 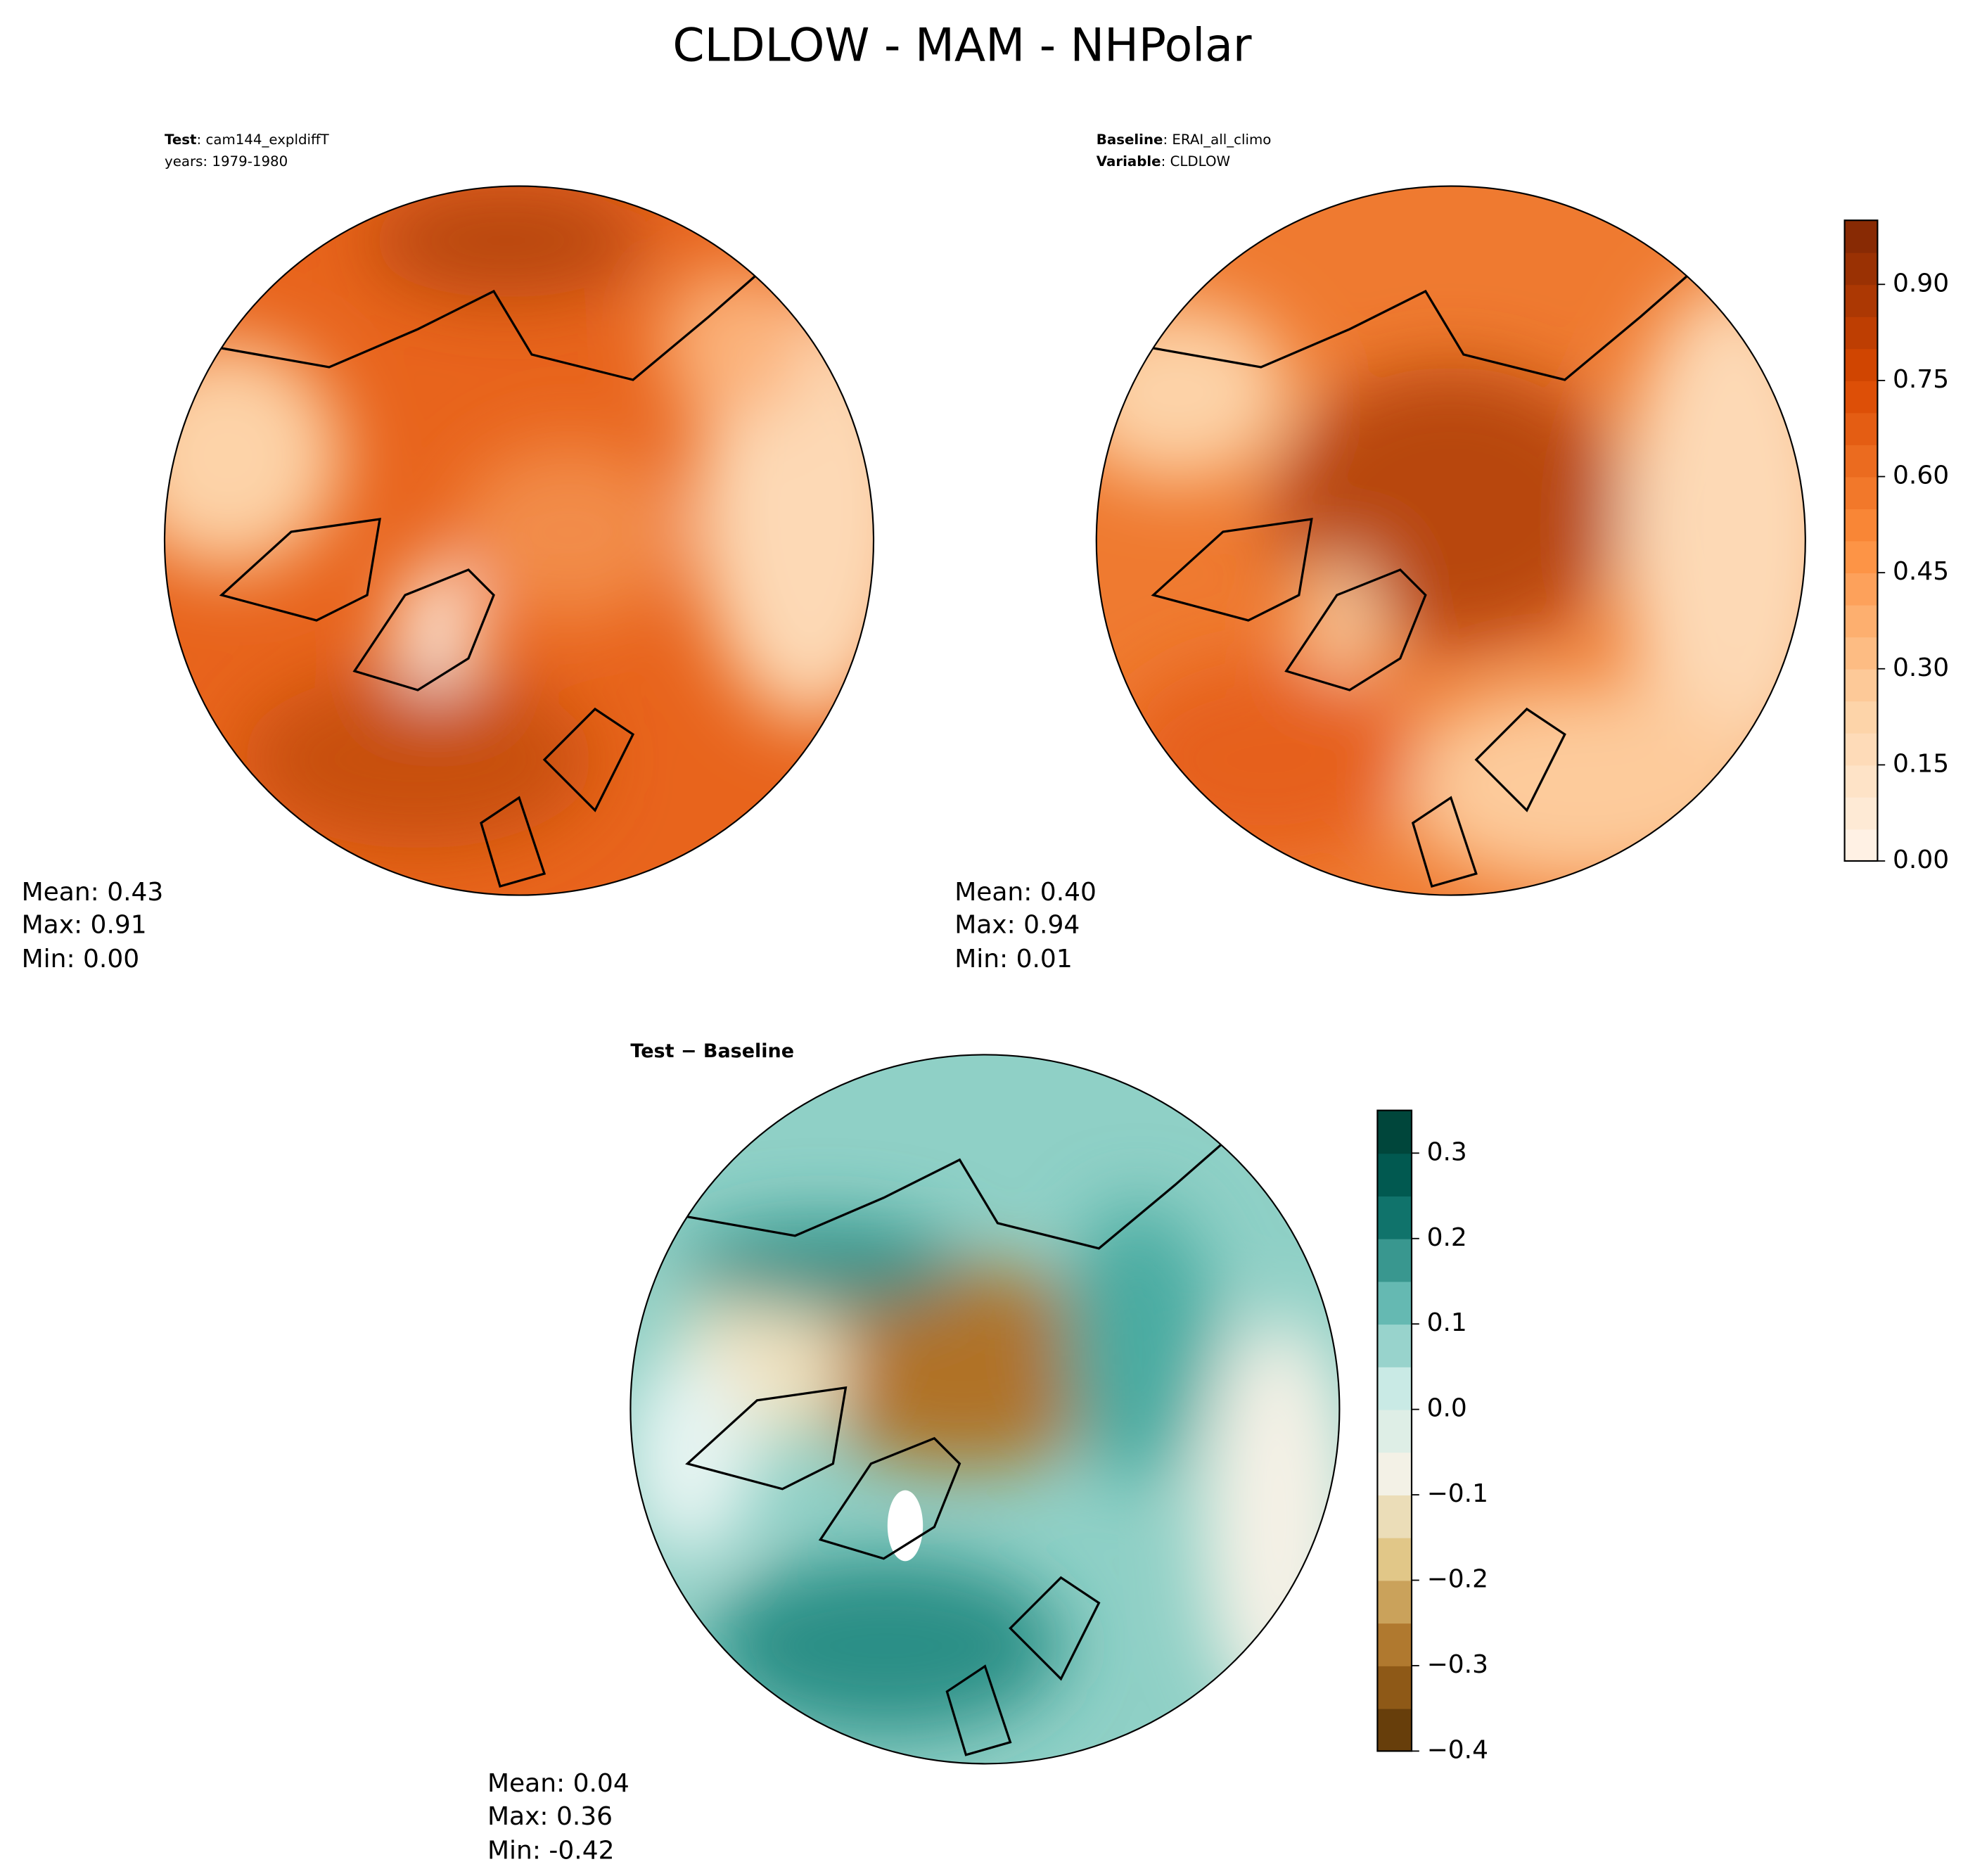 I want to click on panel-label: Test − Baseline, so click(x=712, y=1051).